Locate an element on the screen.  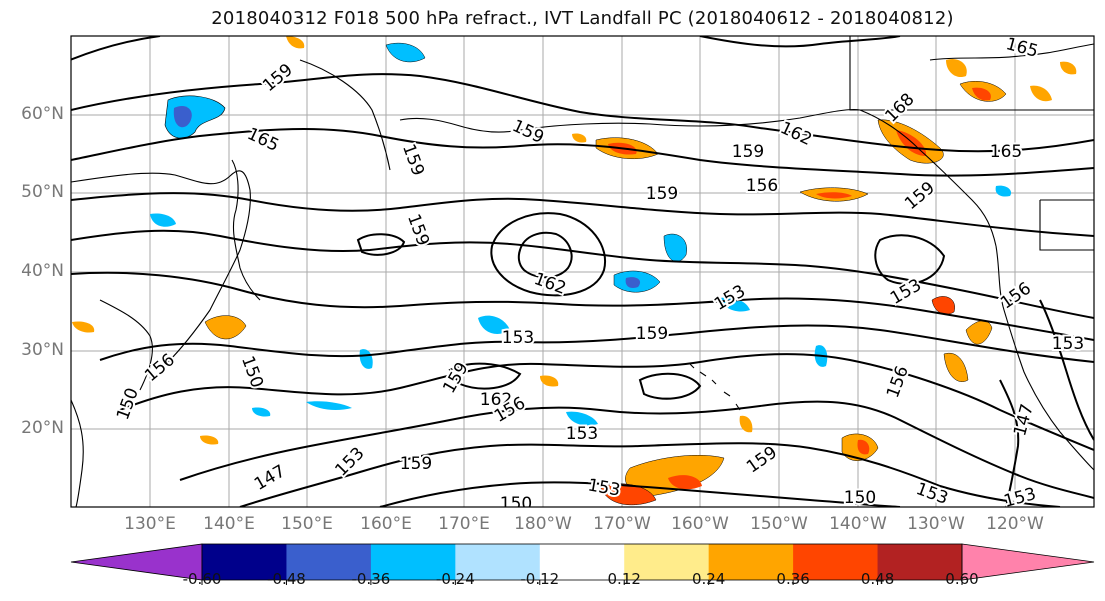
longitude-label: 130°W is located at coordinates (936, 524).